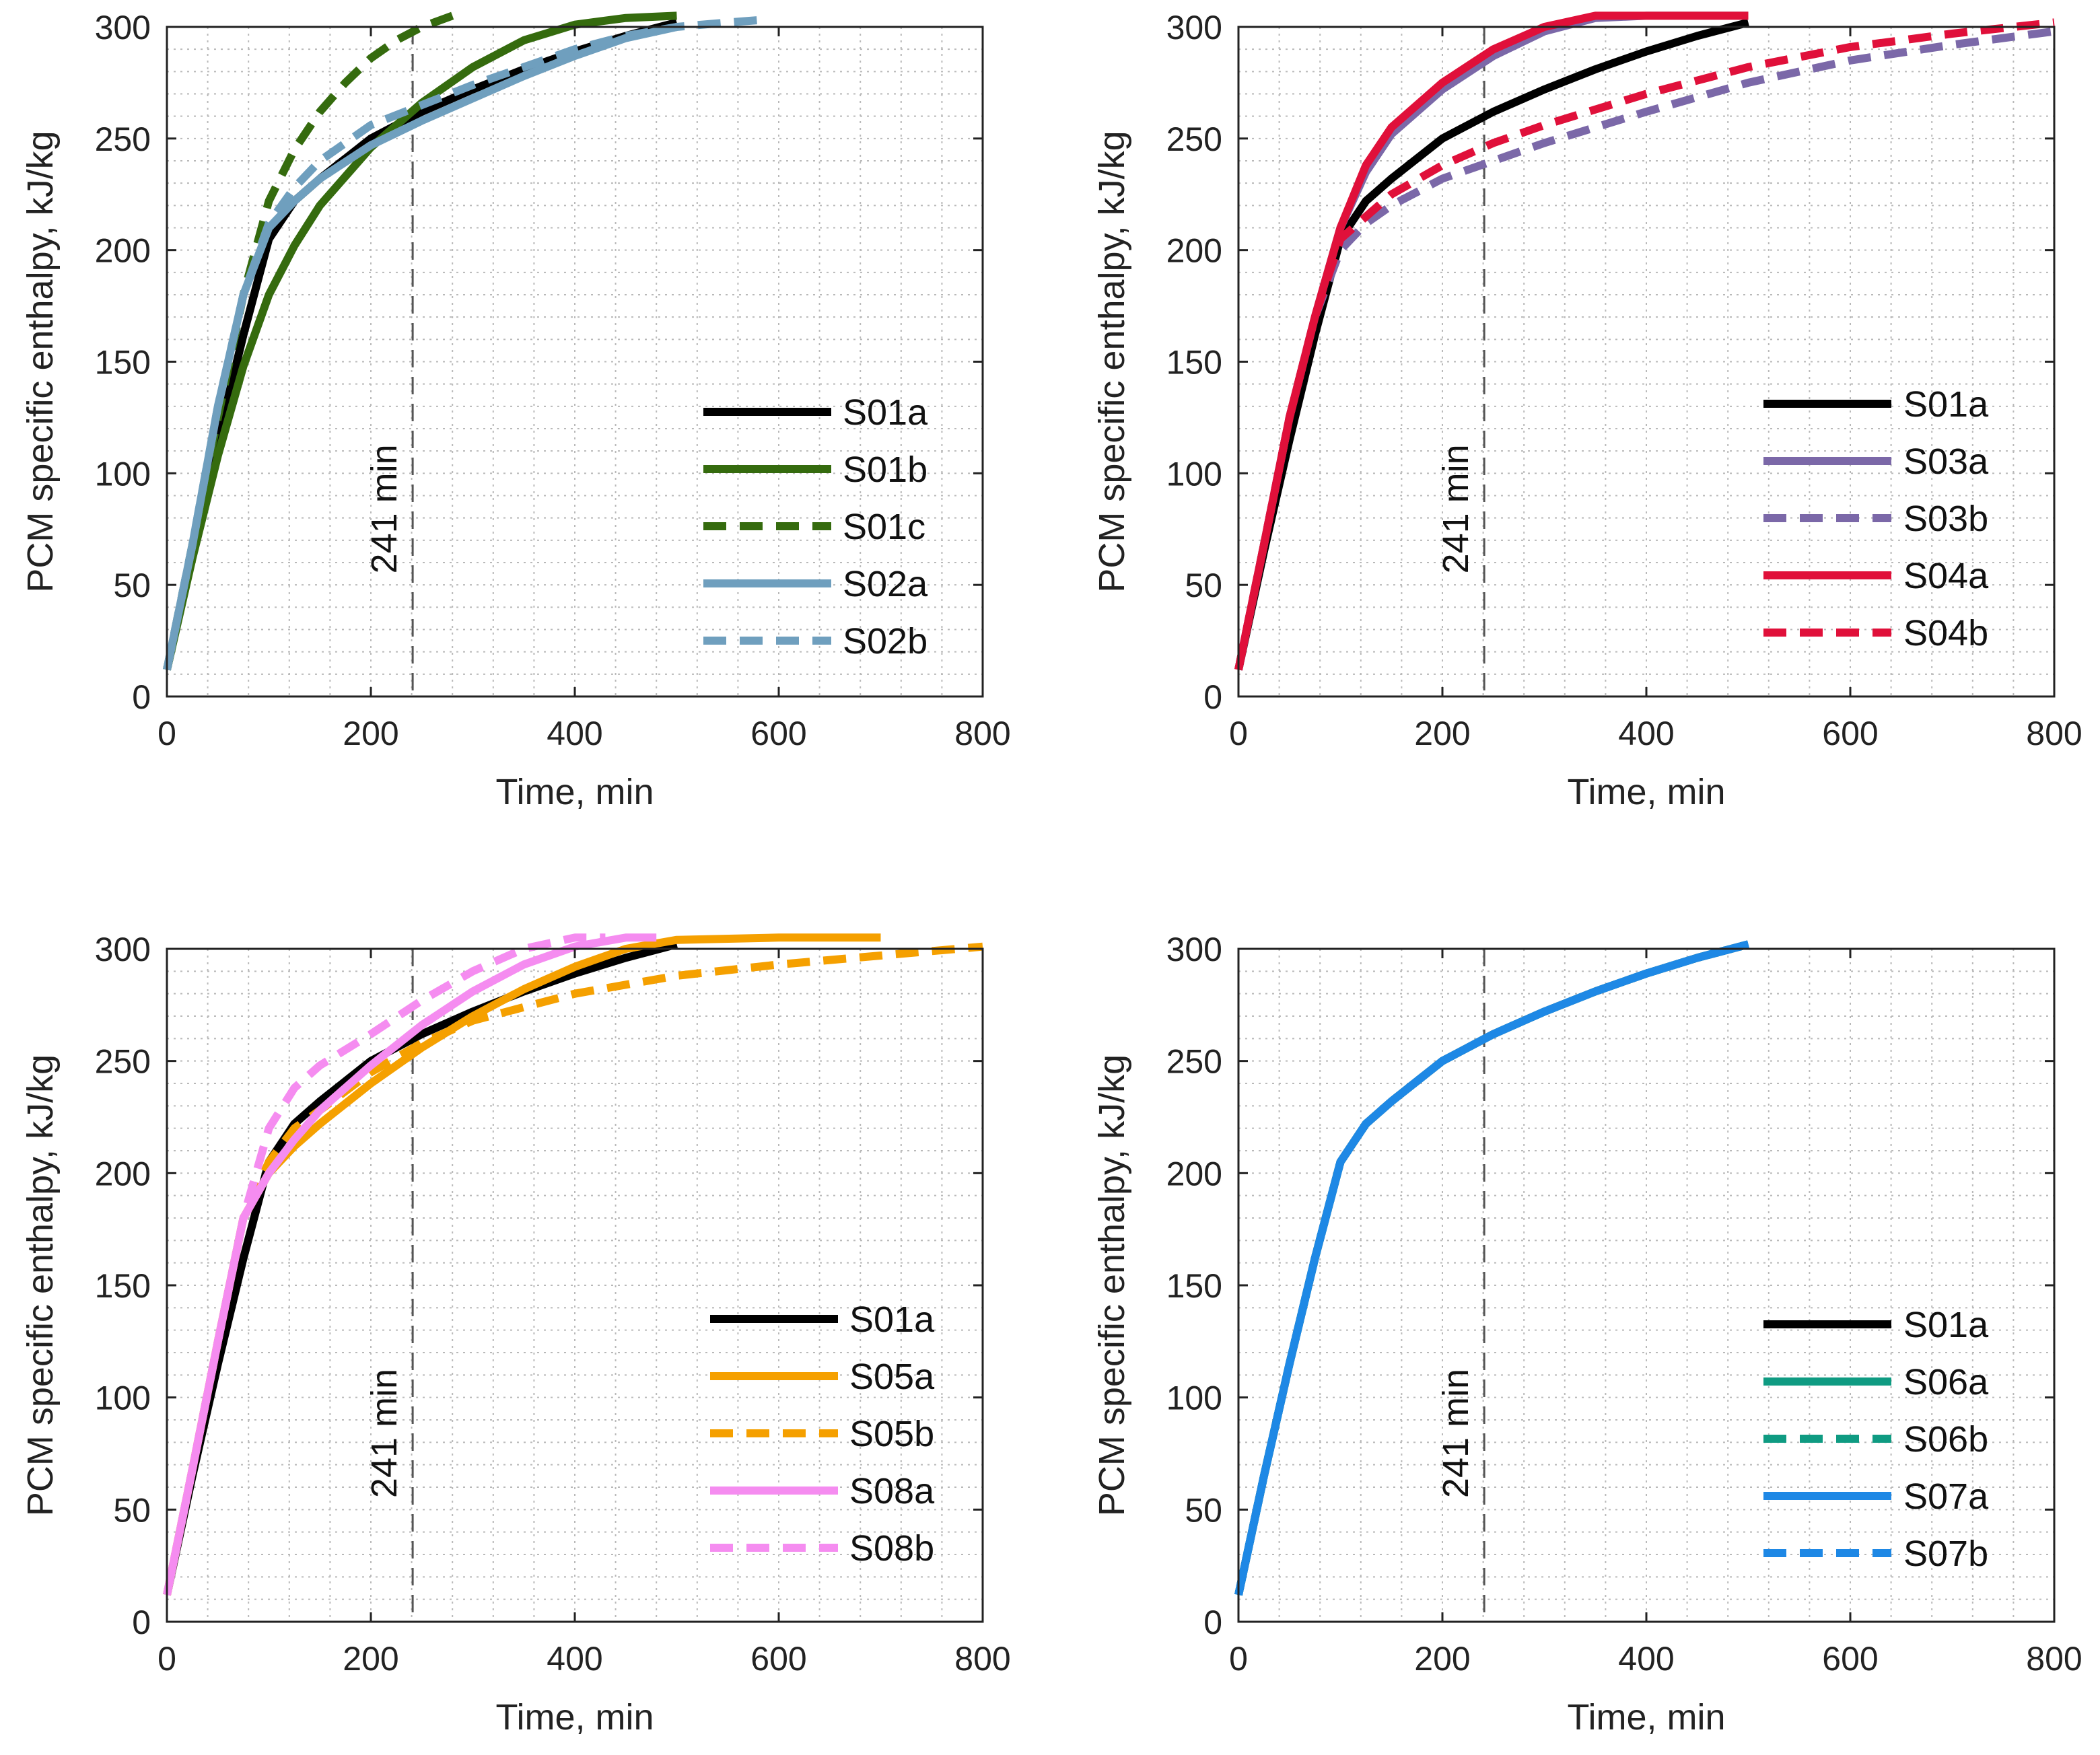  What do you see at coordinates (385, 1264) in the screenshot?
I see `series-line-s08b` at bounding box center [385, 1264].